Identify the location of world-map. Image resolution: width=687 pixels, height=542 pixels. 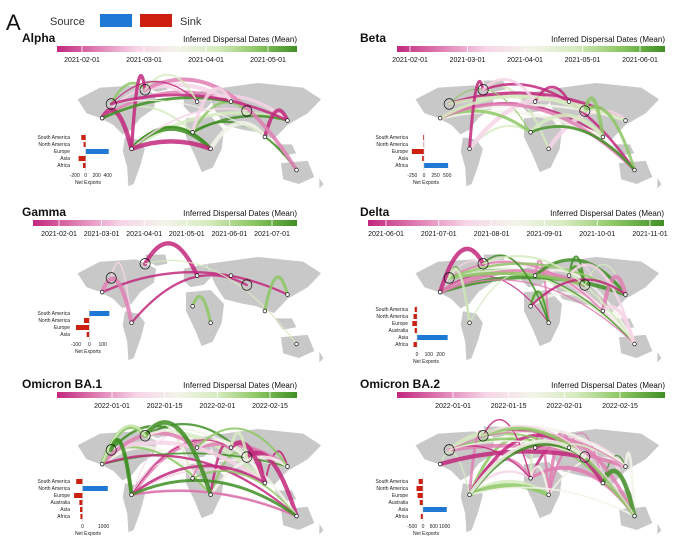
(538, 305).